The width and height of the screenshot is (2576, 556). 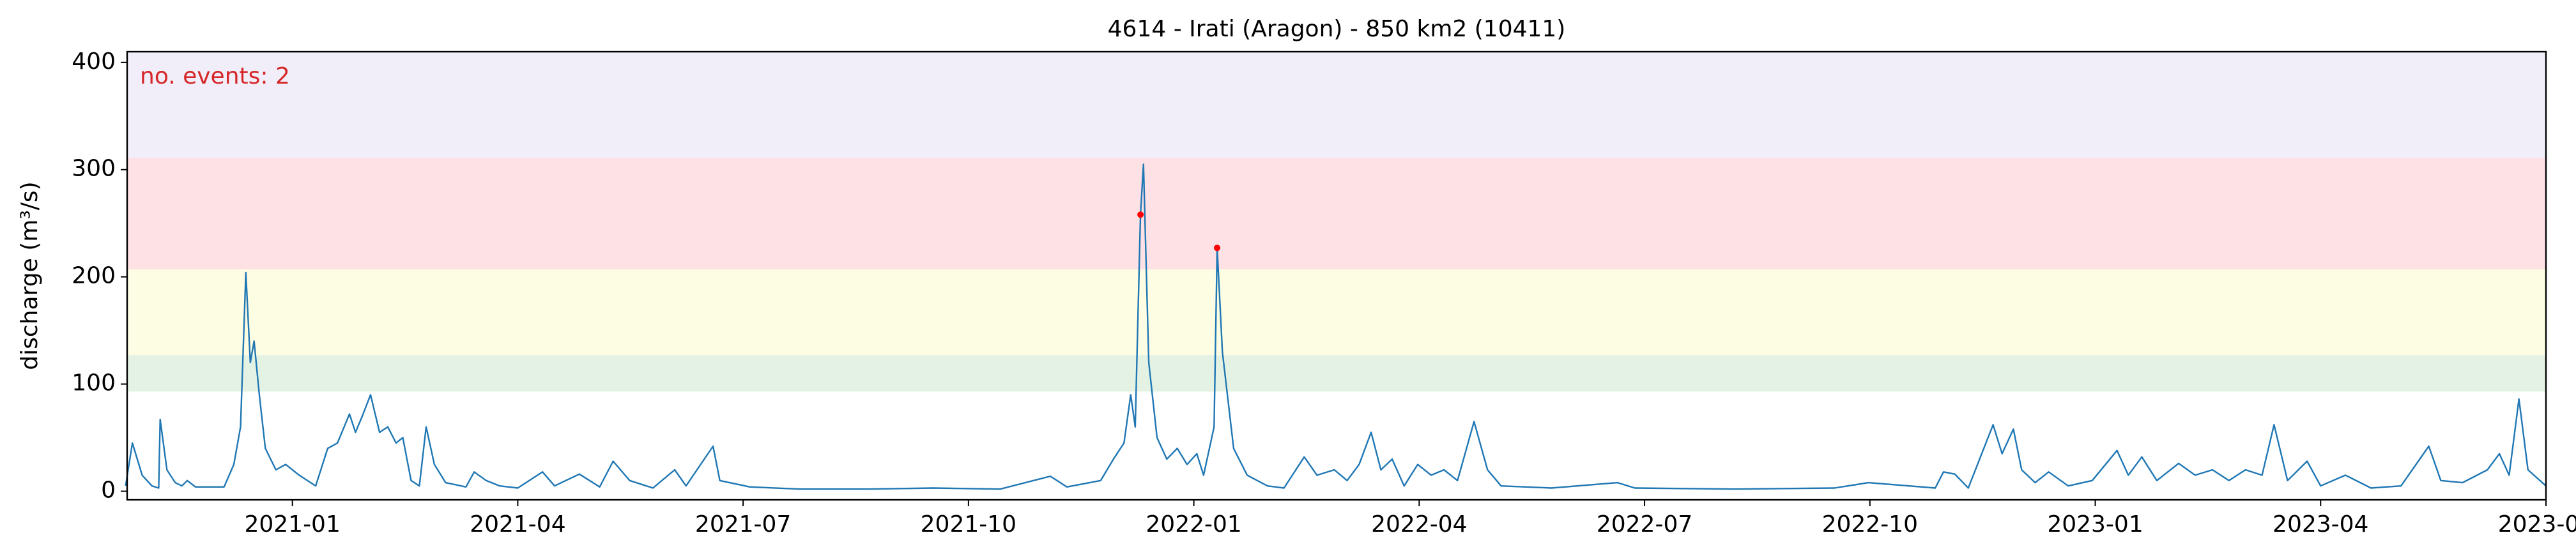 What do you see at coordinates (292, 524) in the screenshot?
I see `x-tick-label: 2021-01` at bounding box center [292, 524].